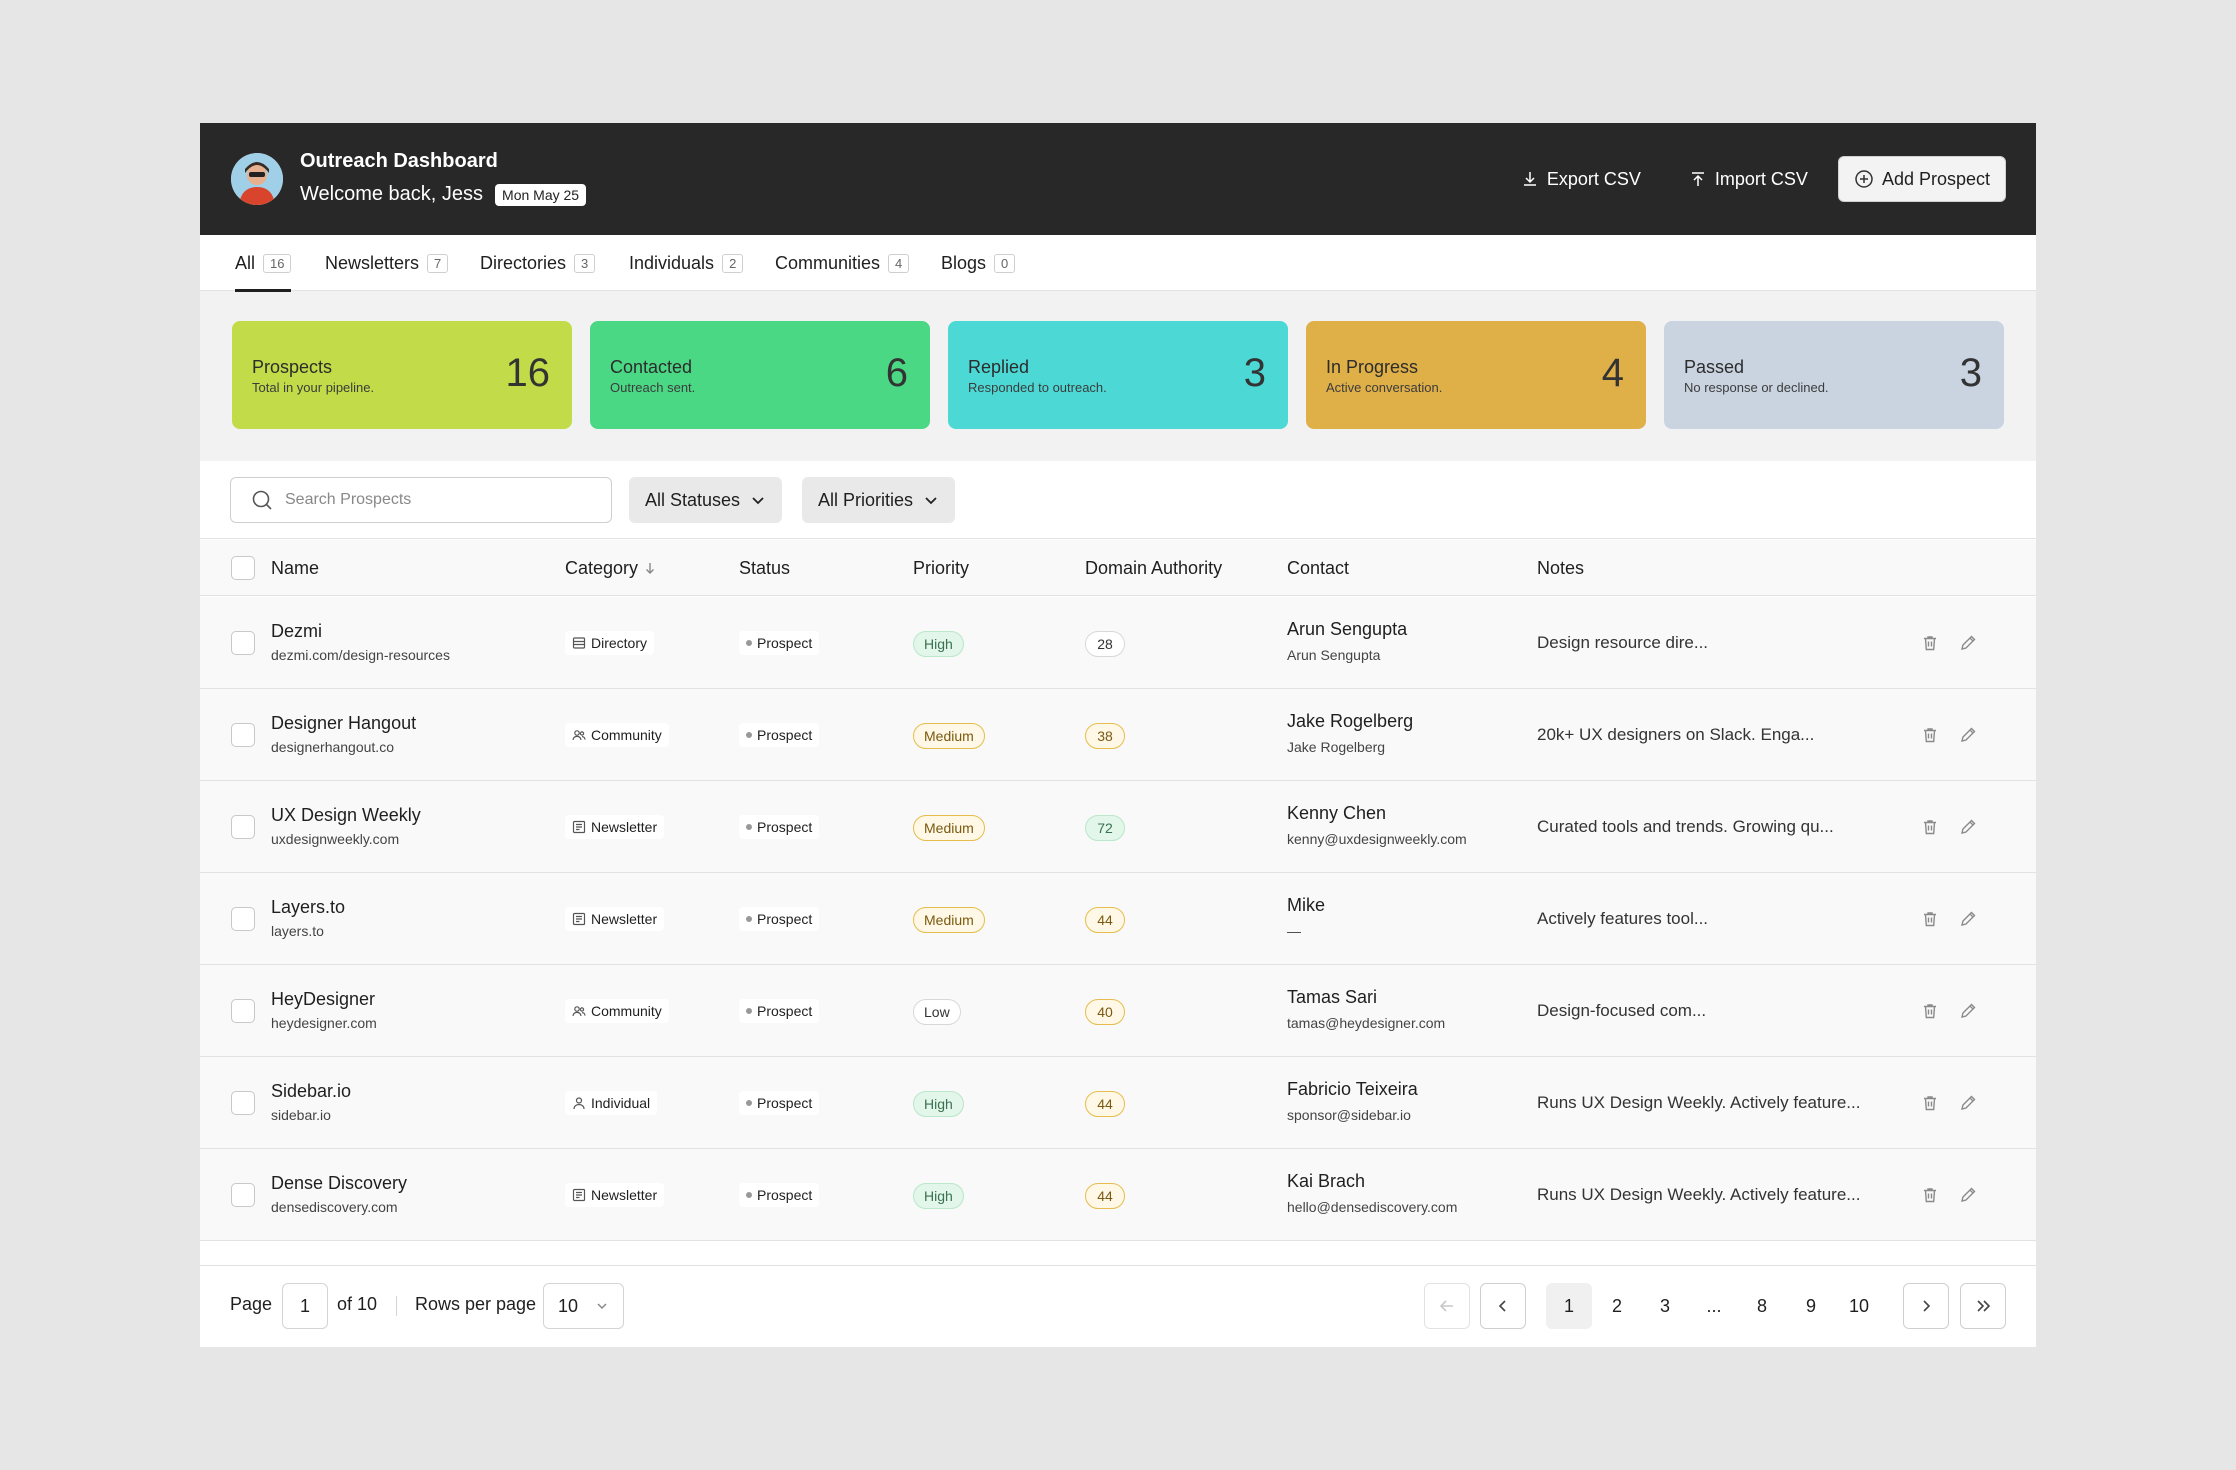 The image size is (2236, 1470). What do you see at coordinates (1761, 1305) in the screenshot?
I see `page-button-8: 8` at bounding box center [1761, 1305].